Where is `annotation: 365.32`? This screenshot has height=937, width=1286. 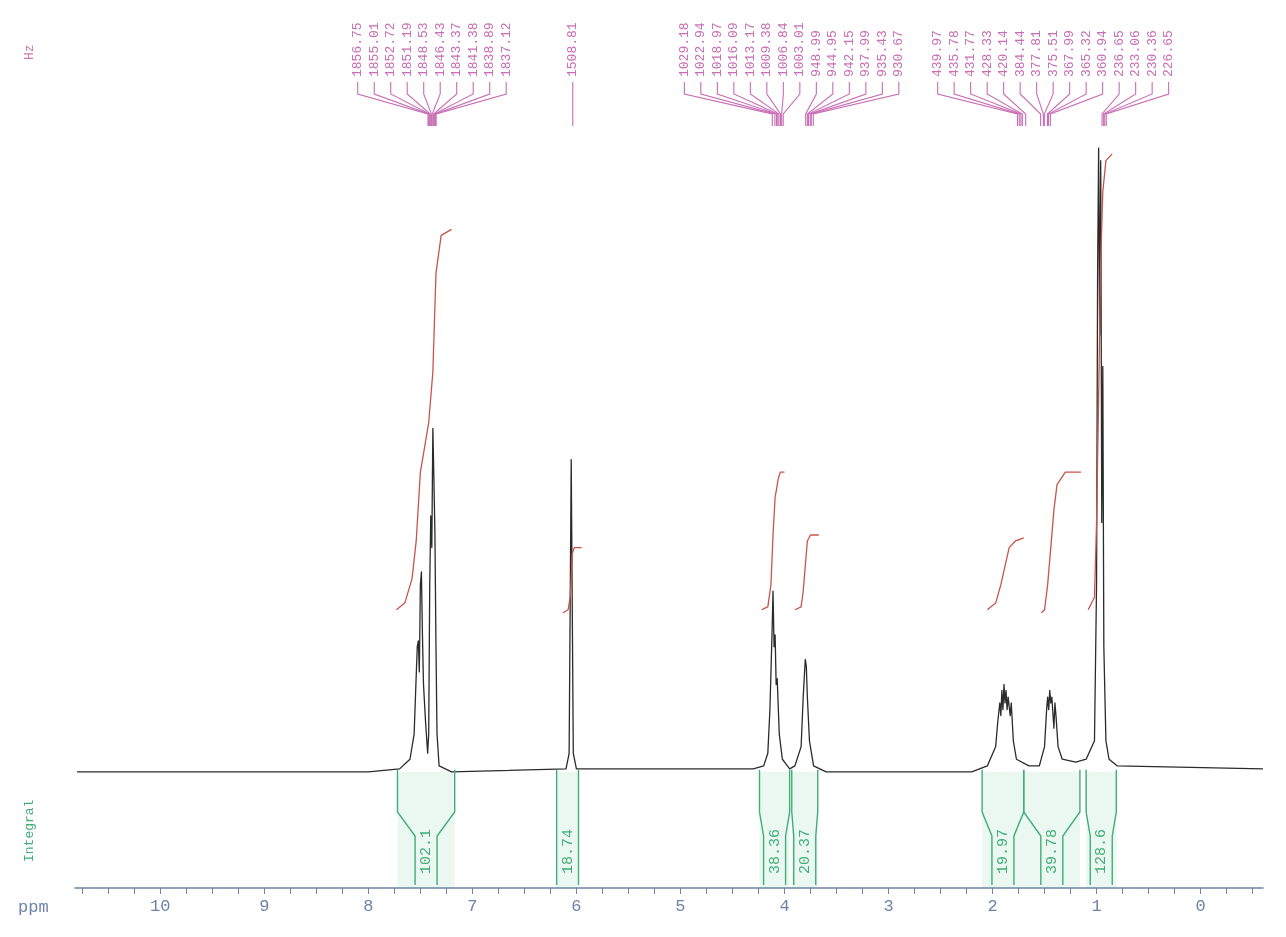 annotation: 365.32 is located at coordinates (1086, 53).